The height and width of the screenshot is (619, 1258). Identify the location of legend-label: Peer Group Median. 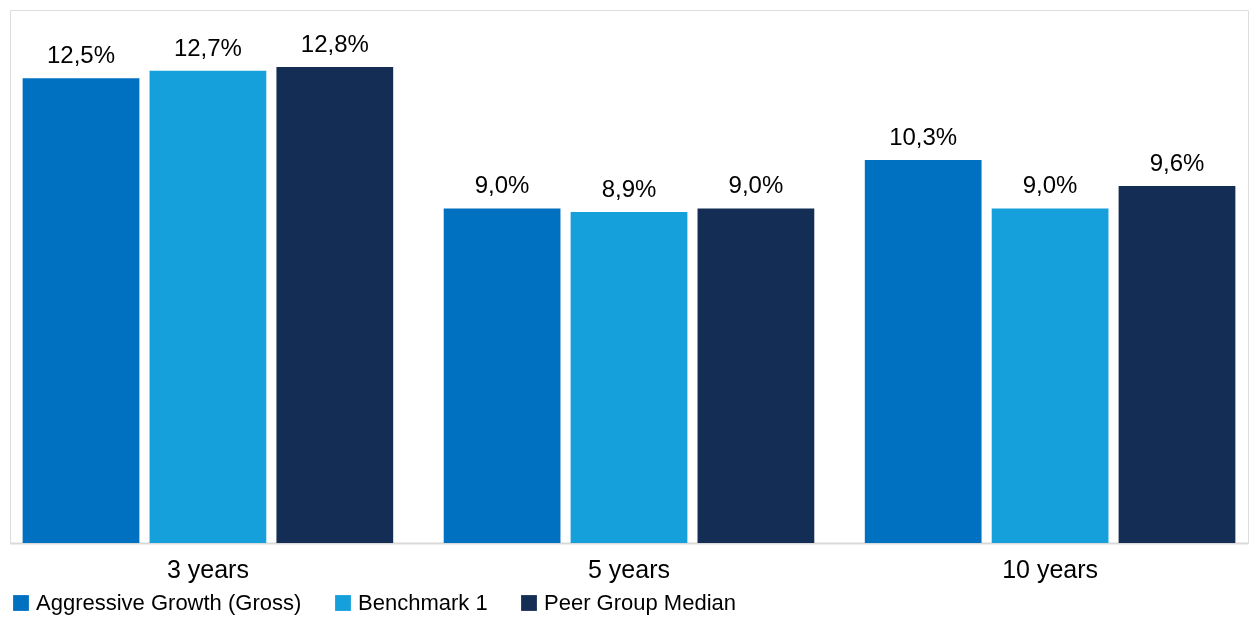
(640, 602).